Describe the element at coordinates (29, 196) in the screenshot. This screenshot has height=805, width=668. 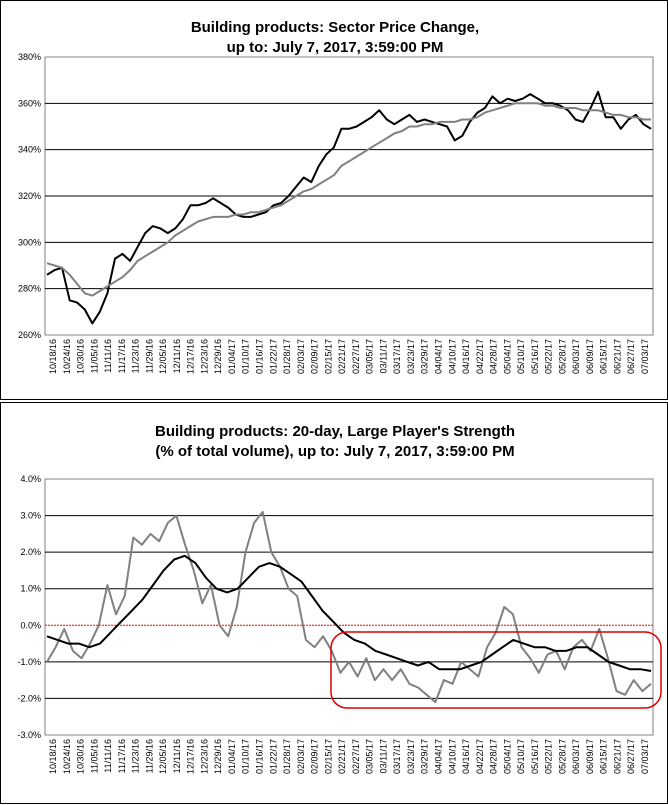
I see `y-tick-label: 320%` at that location.